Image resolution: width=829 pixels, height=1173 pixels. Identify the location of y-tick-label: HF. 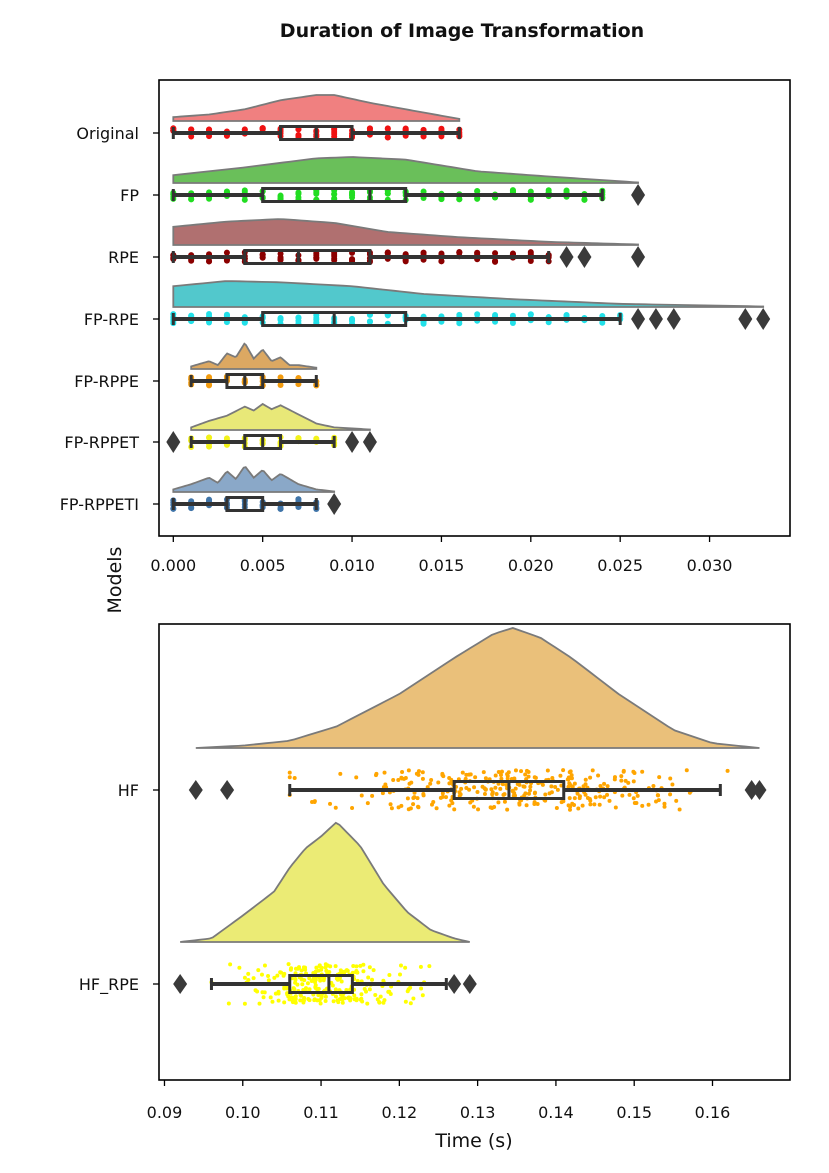
(128, 790).